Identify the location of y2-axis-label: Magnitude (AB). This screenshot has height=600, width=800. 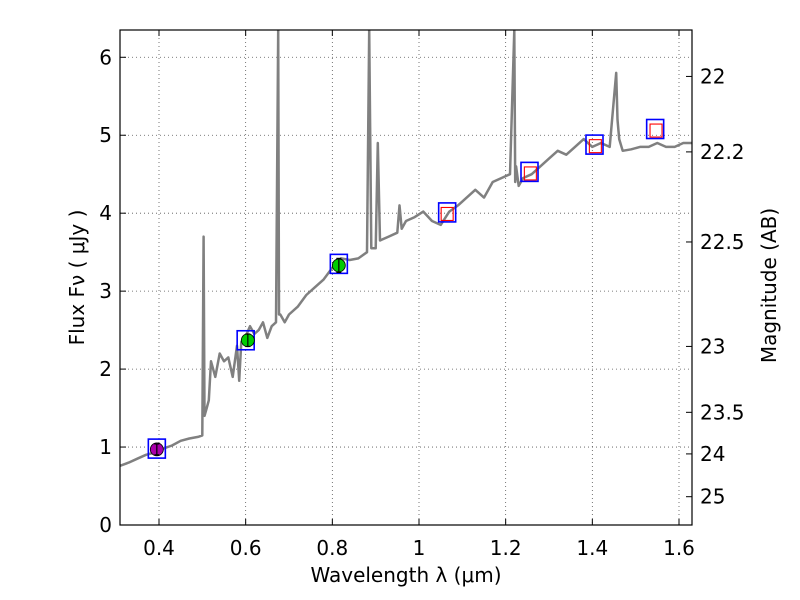
(769, 285).